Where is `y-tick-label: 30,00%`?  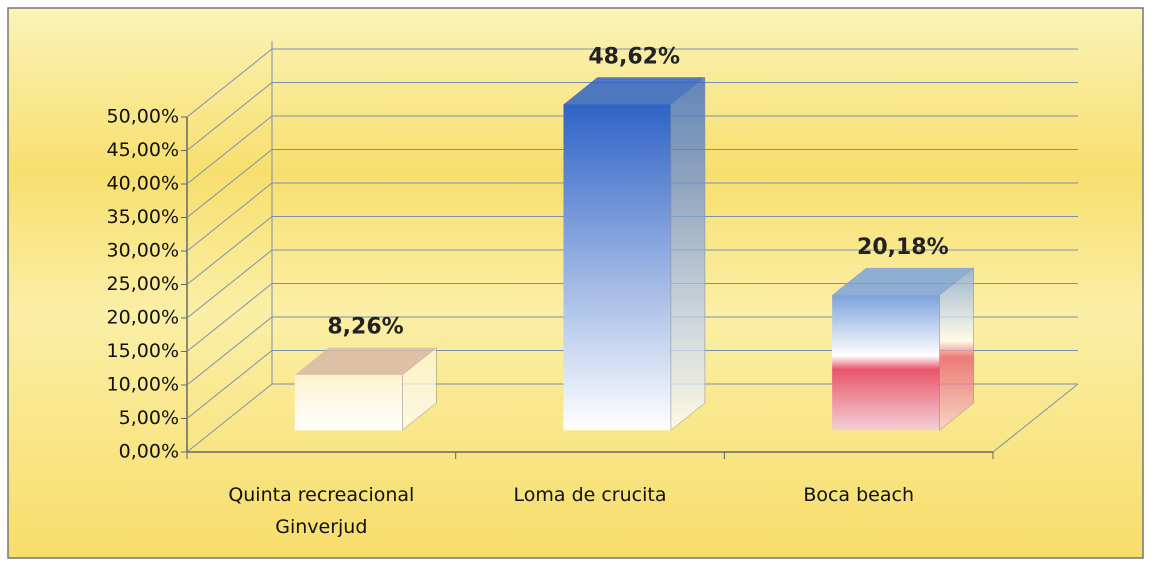 y-tick-label: 30,00% is located at coordinates (143, 251).